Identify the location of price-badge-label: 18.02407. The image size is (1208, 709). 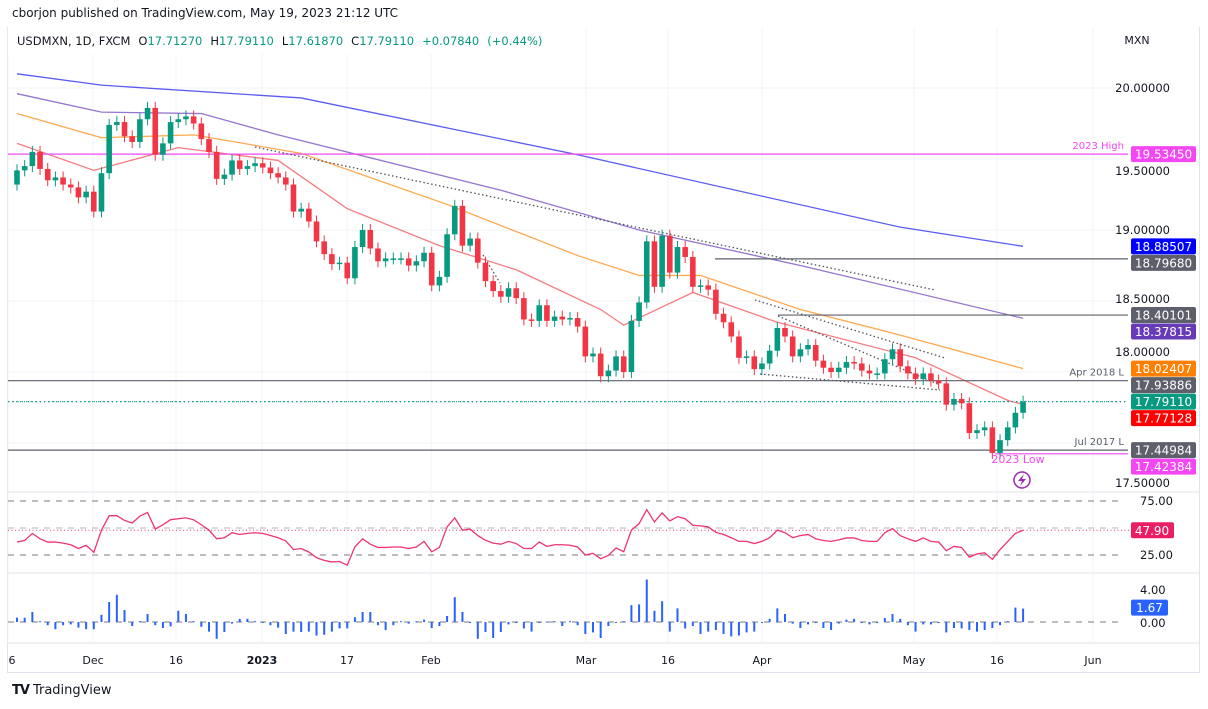
(1163, 369).